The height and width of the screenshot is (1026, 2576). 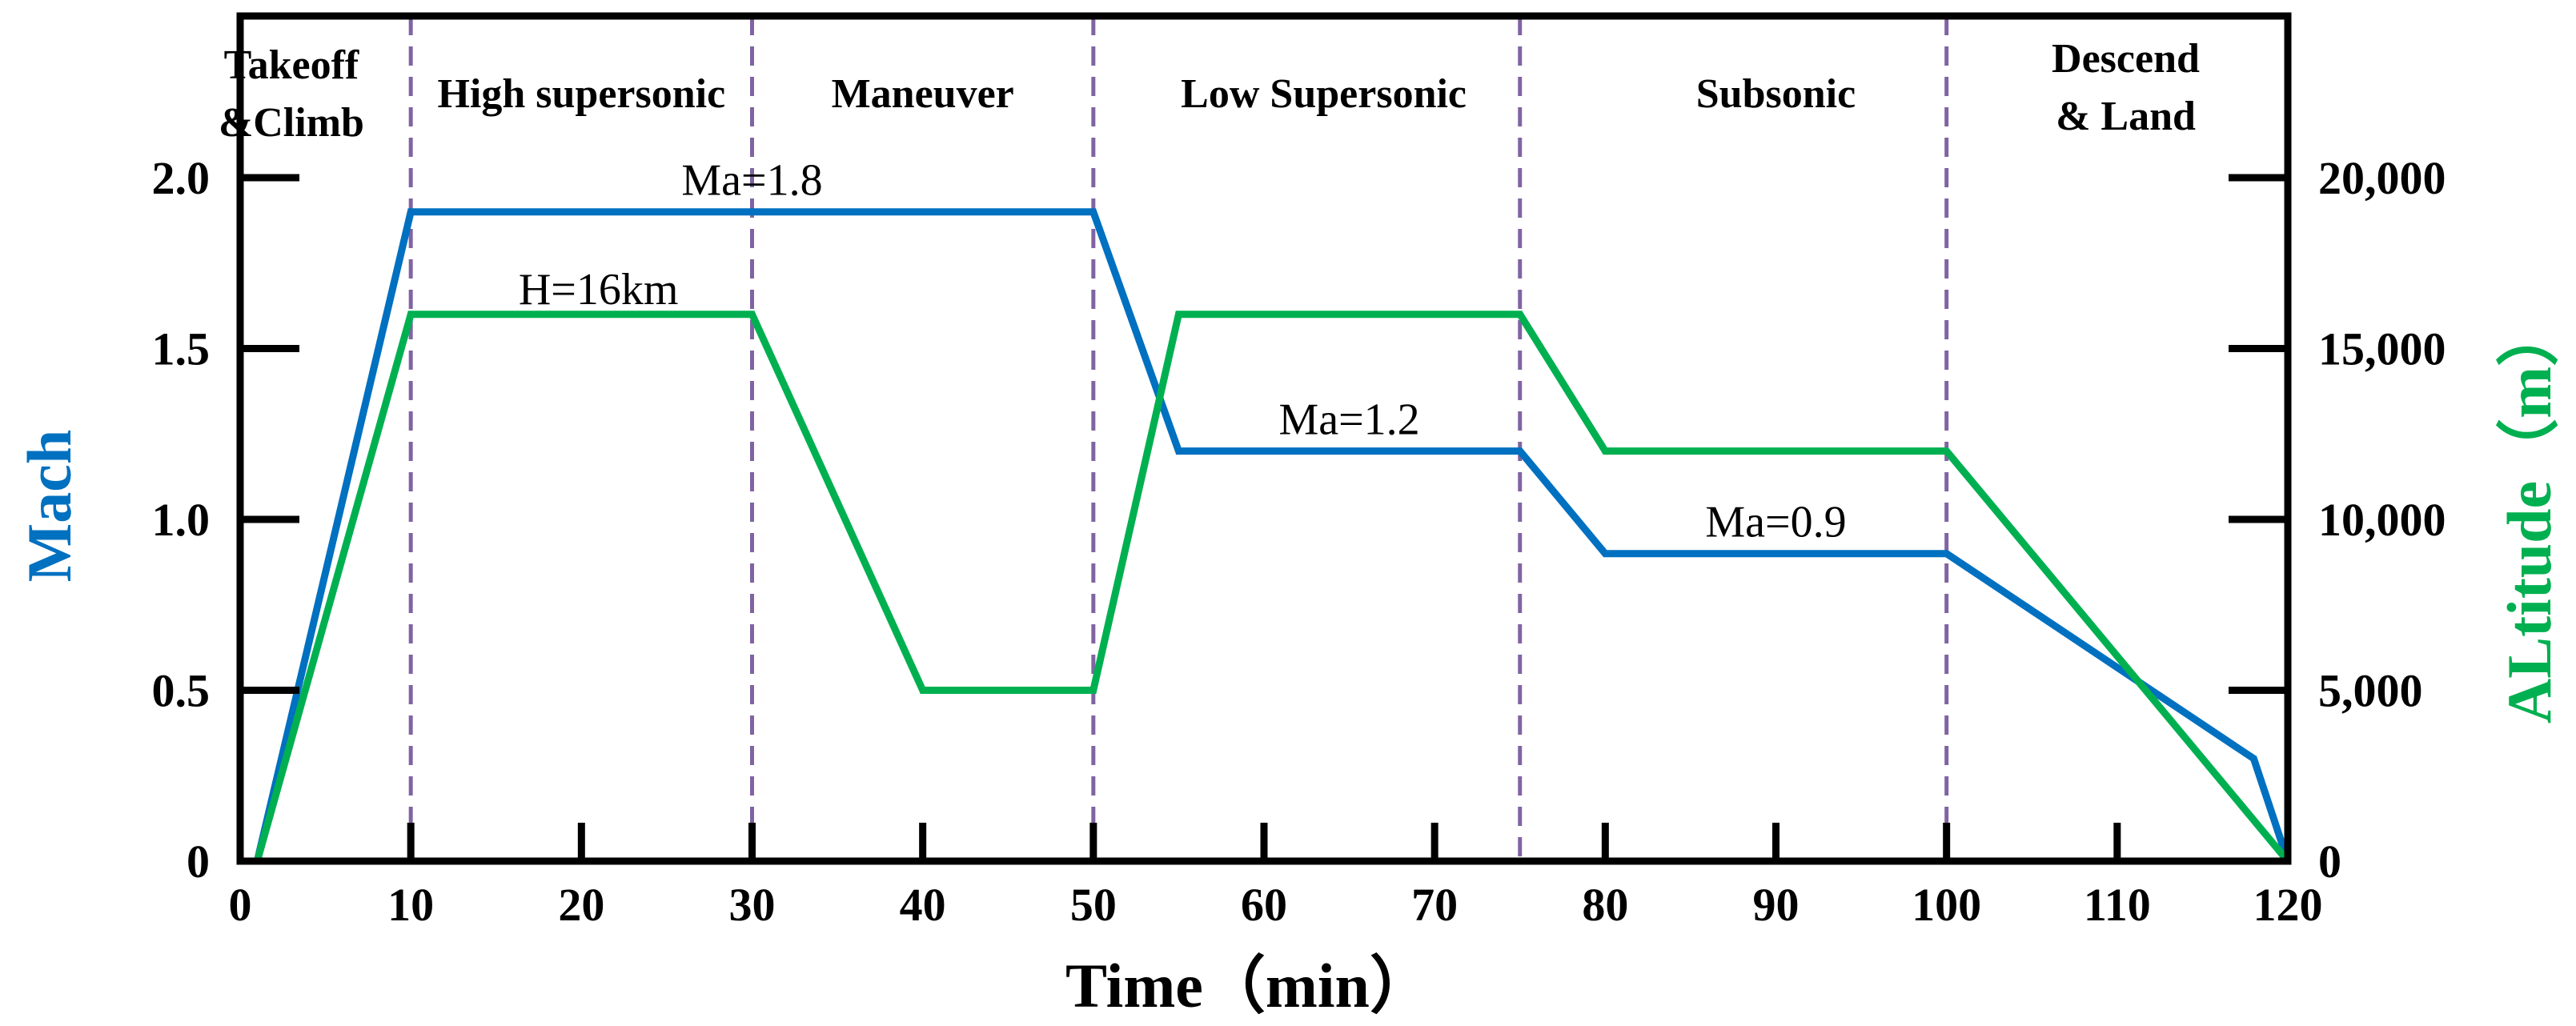 What do you see at coordinates (581, 94) in the screenshot?
I see `phase-label-1: High supersonic` at bounding box center [581, 94].